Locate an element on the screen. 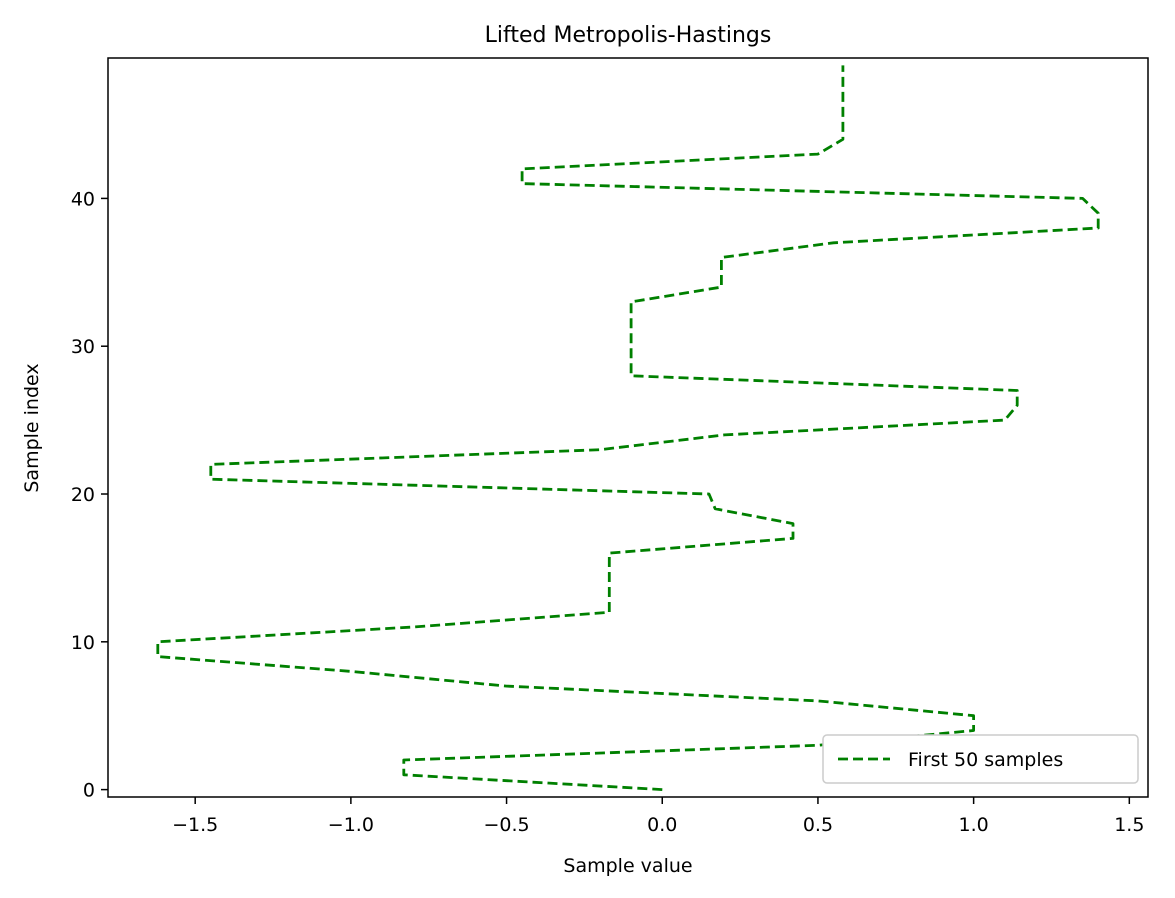 This screenshot has width=1175, height=898. y-tick-label: 0 is located at coordinates (89, 791).